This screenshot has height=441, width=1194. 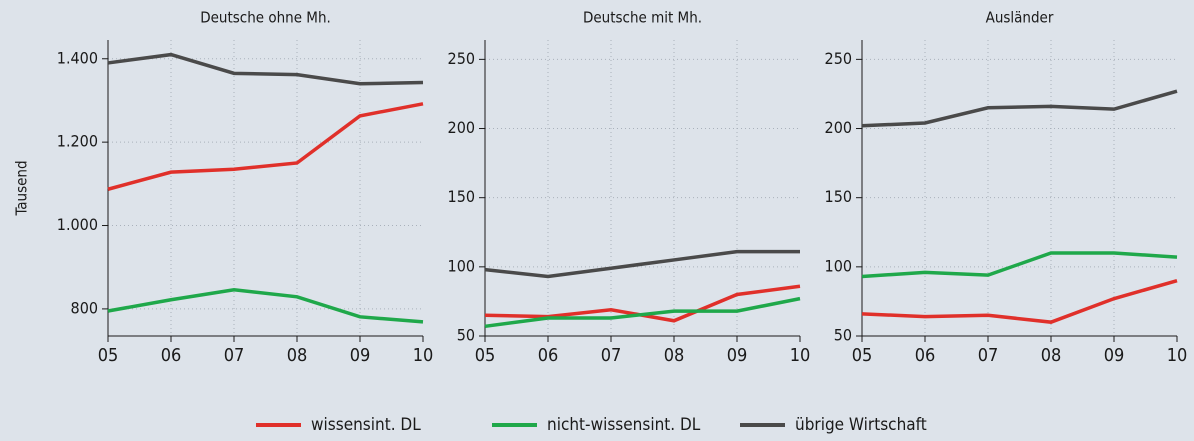 I want to click on panel-title: Deutsche ohne Mh., so click(x=265, y=18).